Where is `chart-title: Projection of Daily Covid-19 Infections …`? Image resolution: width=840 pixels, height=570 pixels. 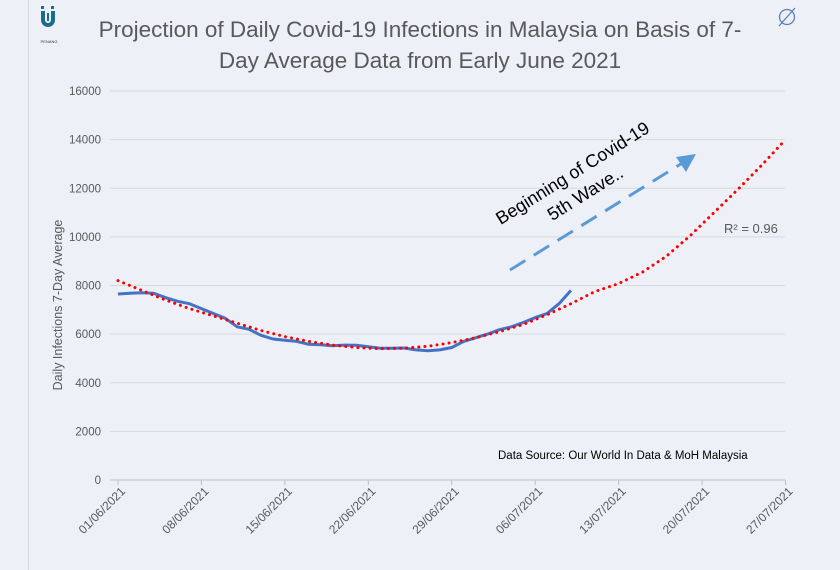 chart-title: Projection of Daily Covid-19 Infections … is located at coordinates (420, 45).